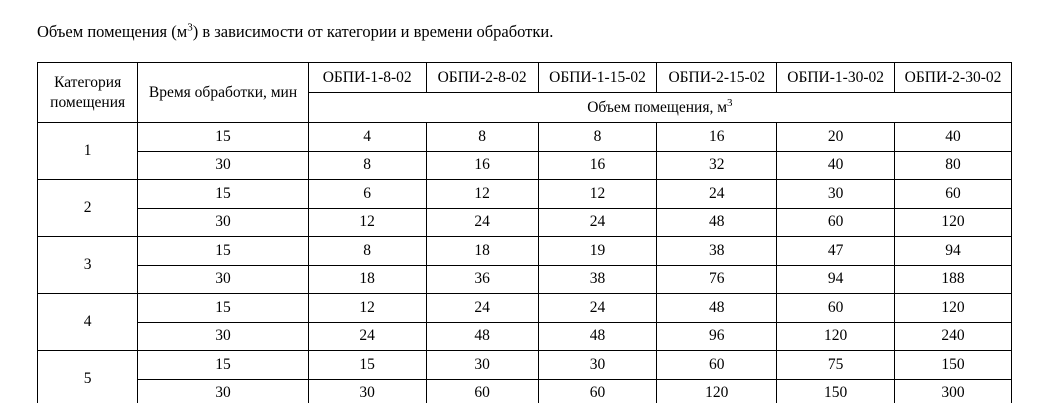  I want to click on value-cell: 20, so click(836, 137).